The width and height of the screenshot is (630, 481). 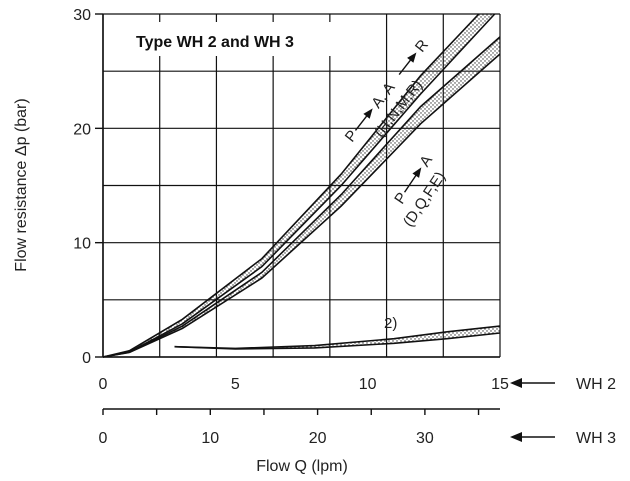 What do you see at coordinates (86, 358) in the screenshot?
I see `y-tick-label: 0` at bounding box center [86, 358].